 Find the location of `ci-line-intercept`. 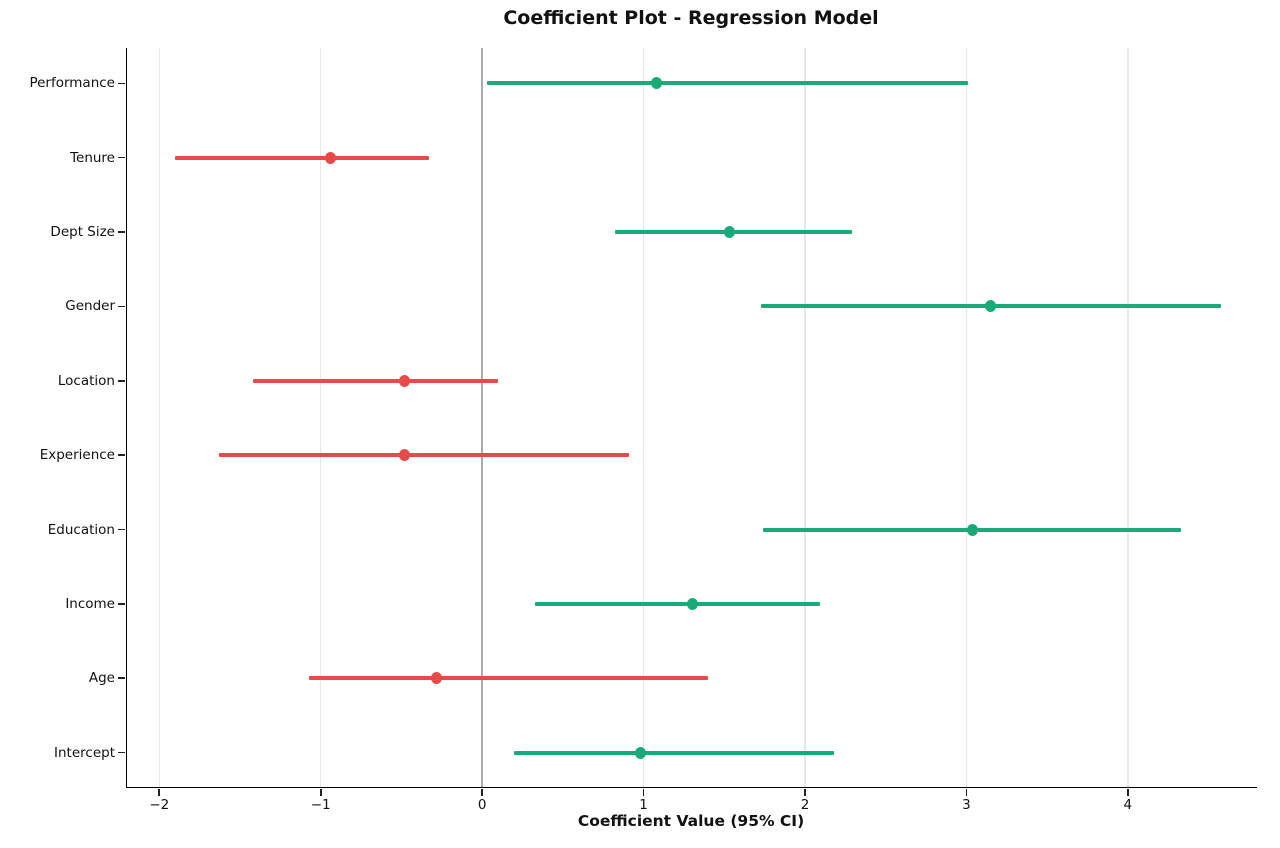

ci-line-intercept is located at coordinates (674, 752).